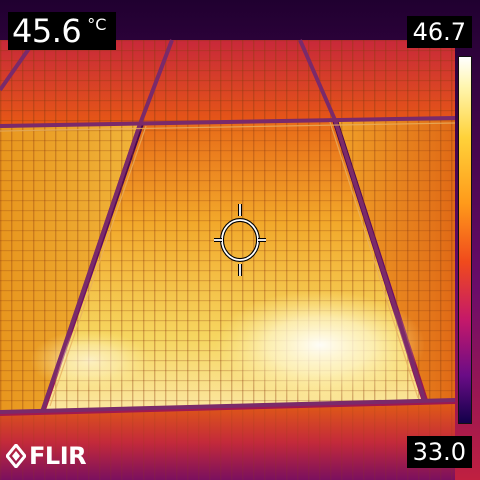  I want to click on temperature-unit: °C, so click(97, 24).